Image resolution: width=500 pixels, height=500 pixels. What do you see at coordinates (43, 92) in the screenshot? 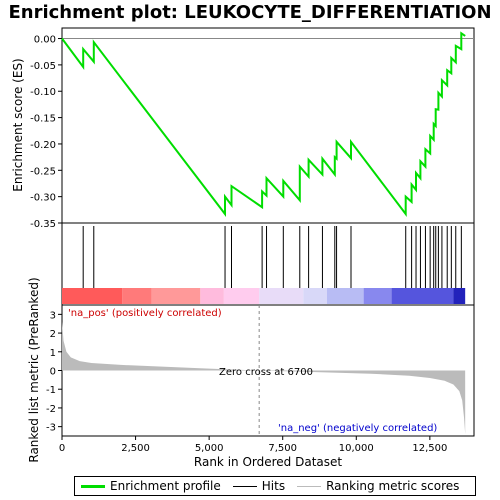
I see `es-y-tick-label: -0.10` at bounding box center [43, 92].